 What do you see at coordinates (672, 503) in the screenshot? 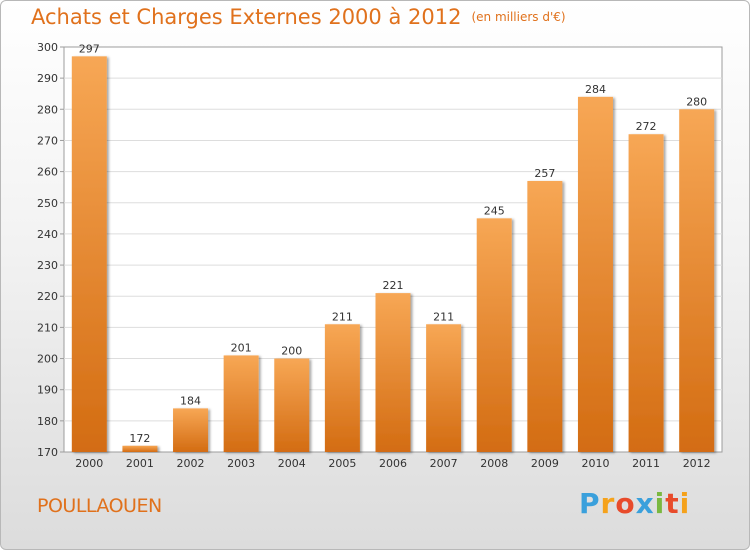
I see `logo-letter: t` at bounding box center [672, 503].